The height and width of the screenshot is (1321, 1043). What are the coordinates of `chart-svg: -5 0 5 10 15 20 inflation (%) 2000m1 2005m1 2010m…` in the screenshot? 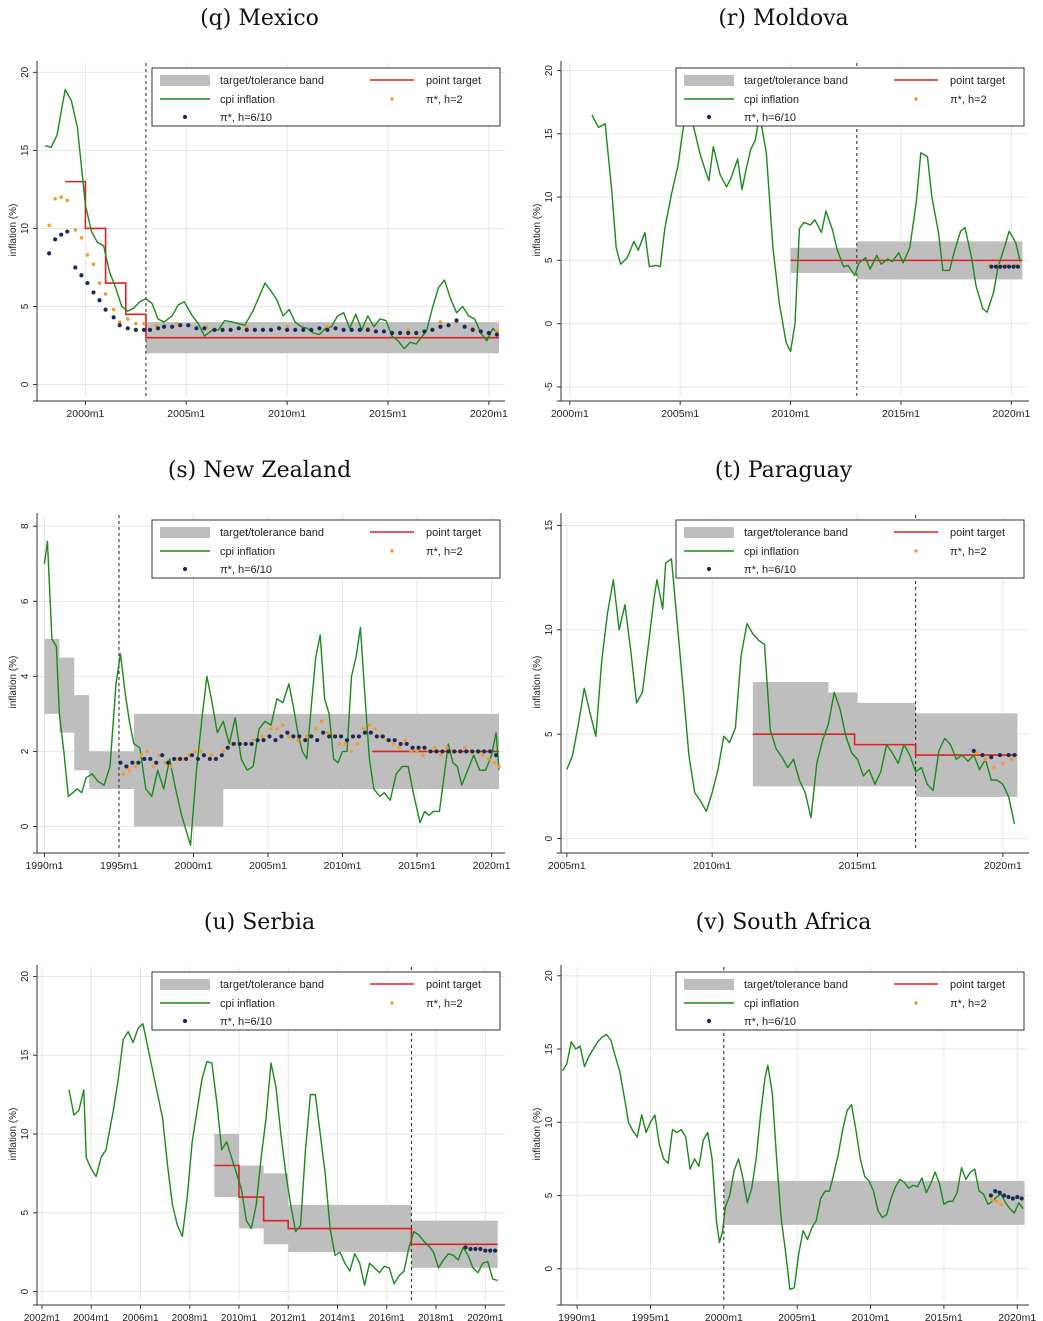 It's located at (781, 239).